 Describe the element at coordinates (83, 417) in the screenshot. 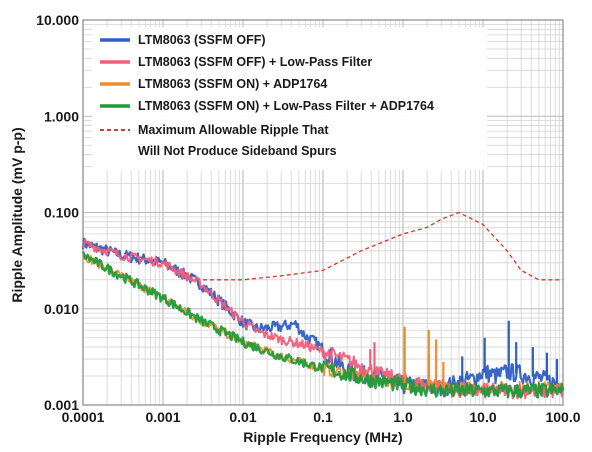

I see `x-tick-label: 0.0001` at that location.